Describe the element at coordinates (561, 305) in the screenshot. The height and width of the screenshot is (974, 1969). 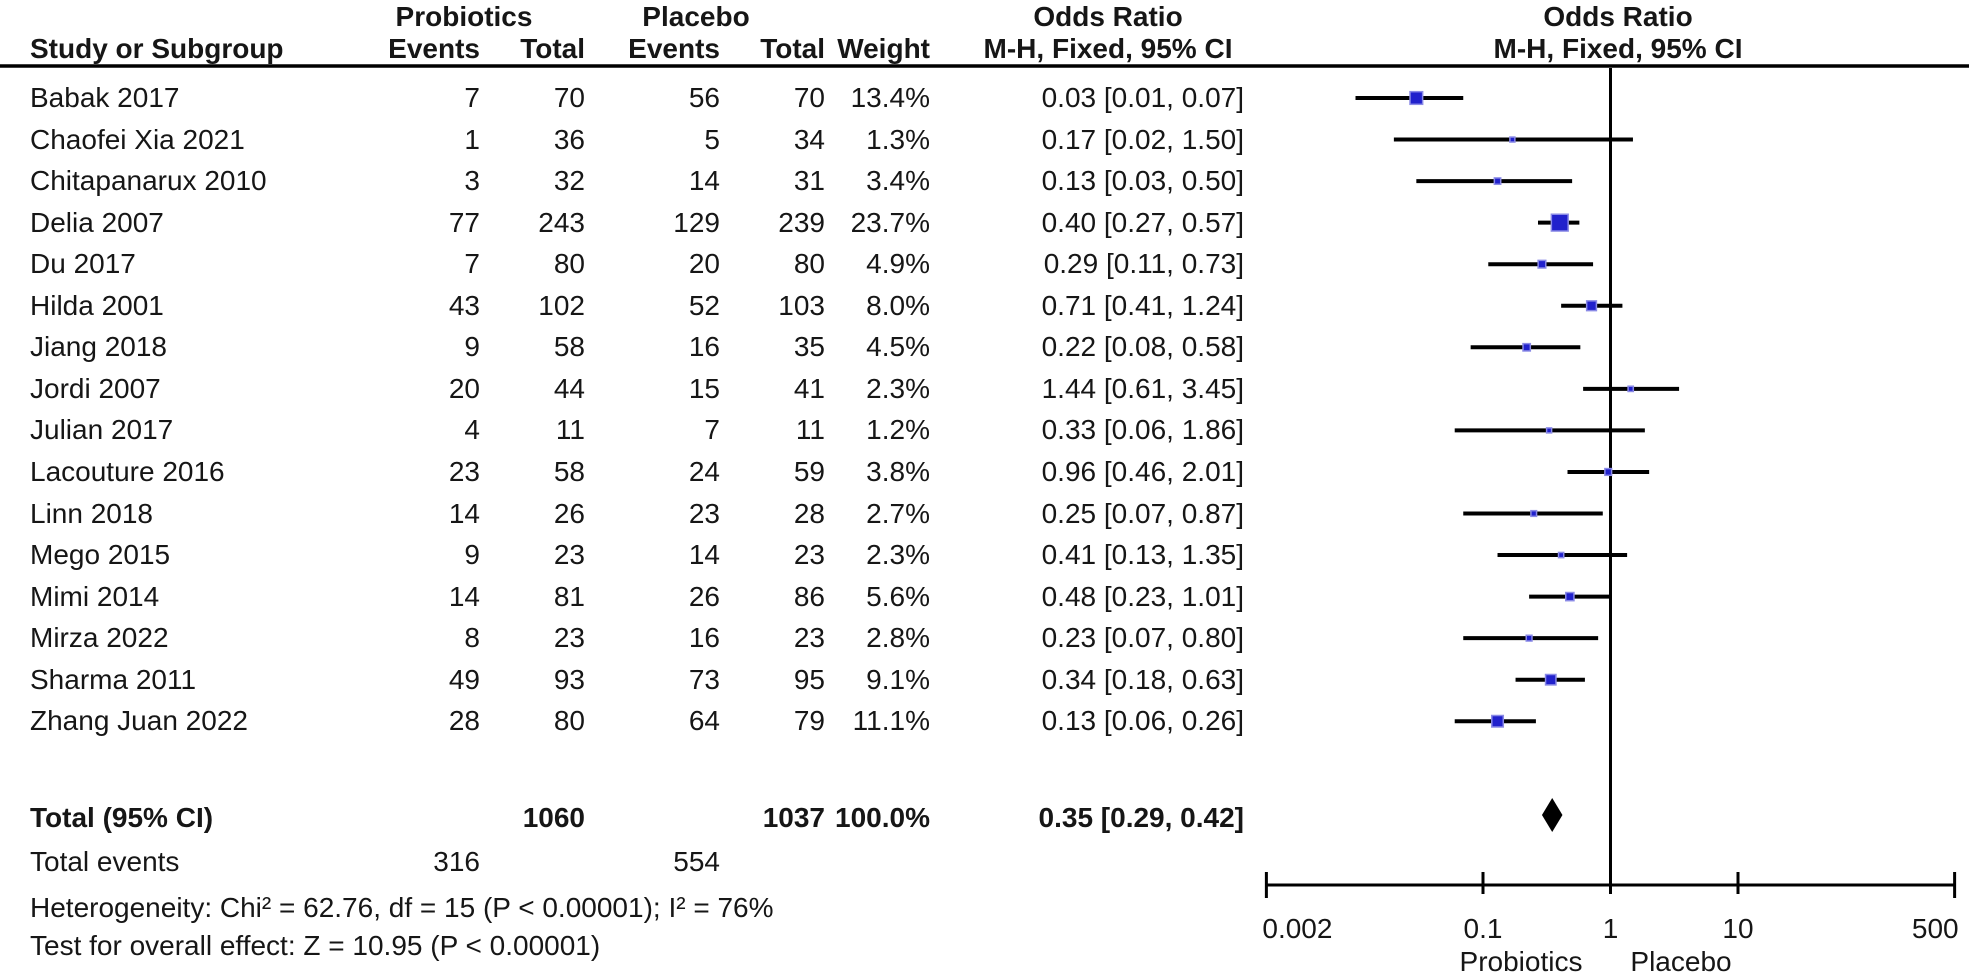
I see `row-total-probiotics: 102` at that location.